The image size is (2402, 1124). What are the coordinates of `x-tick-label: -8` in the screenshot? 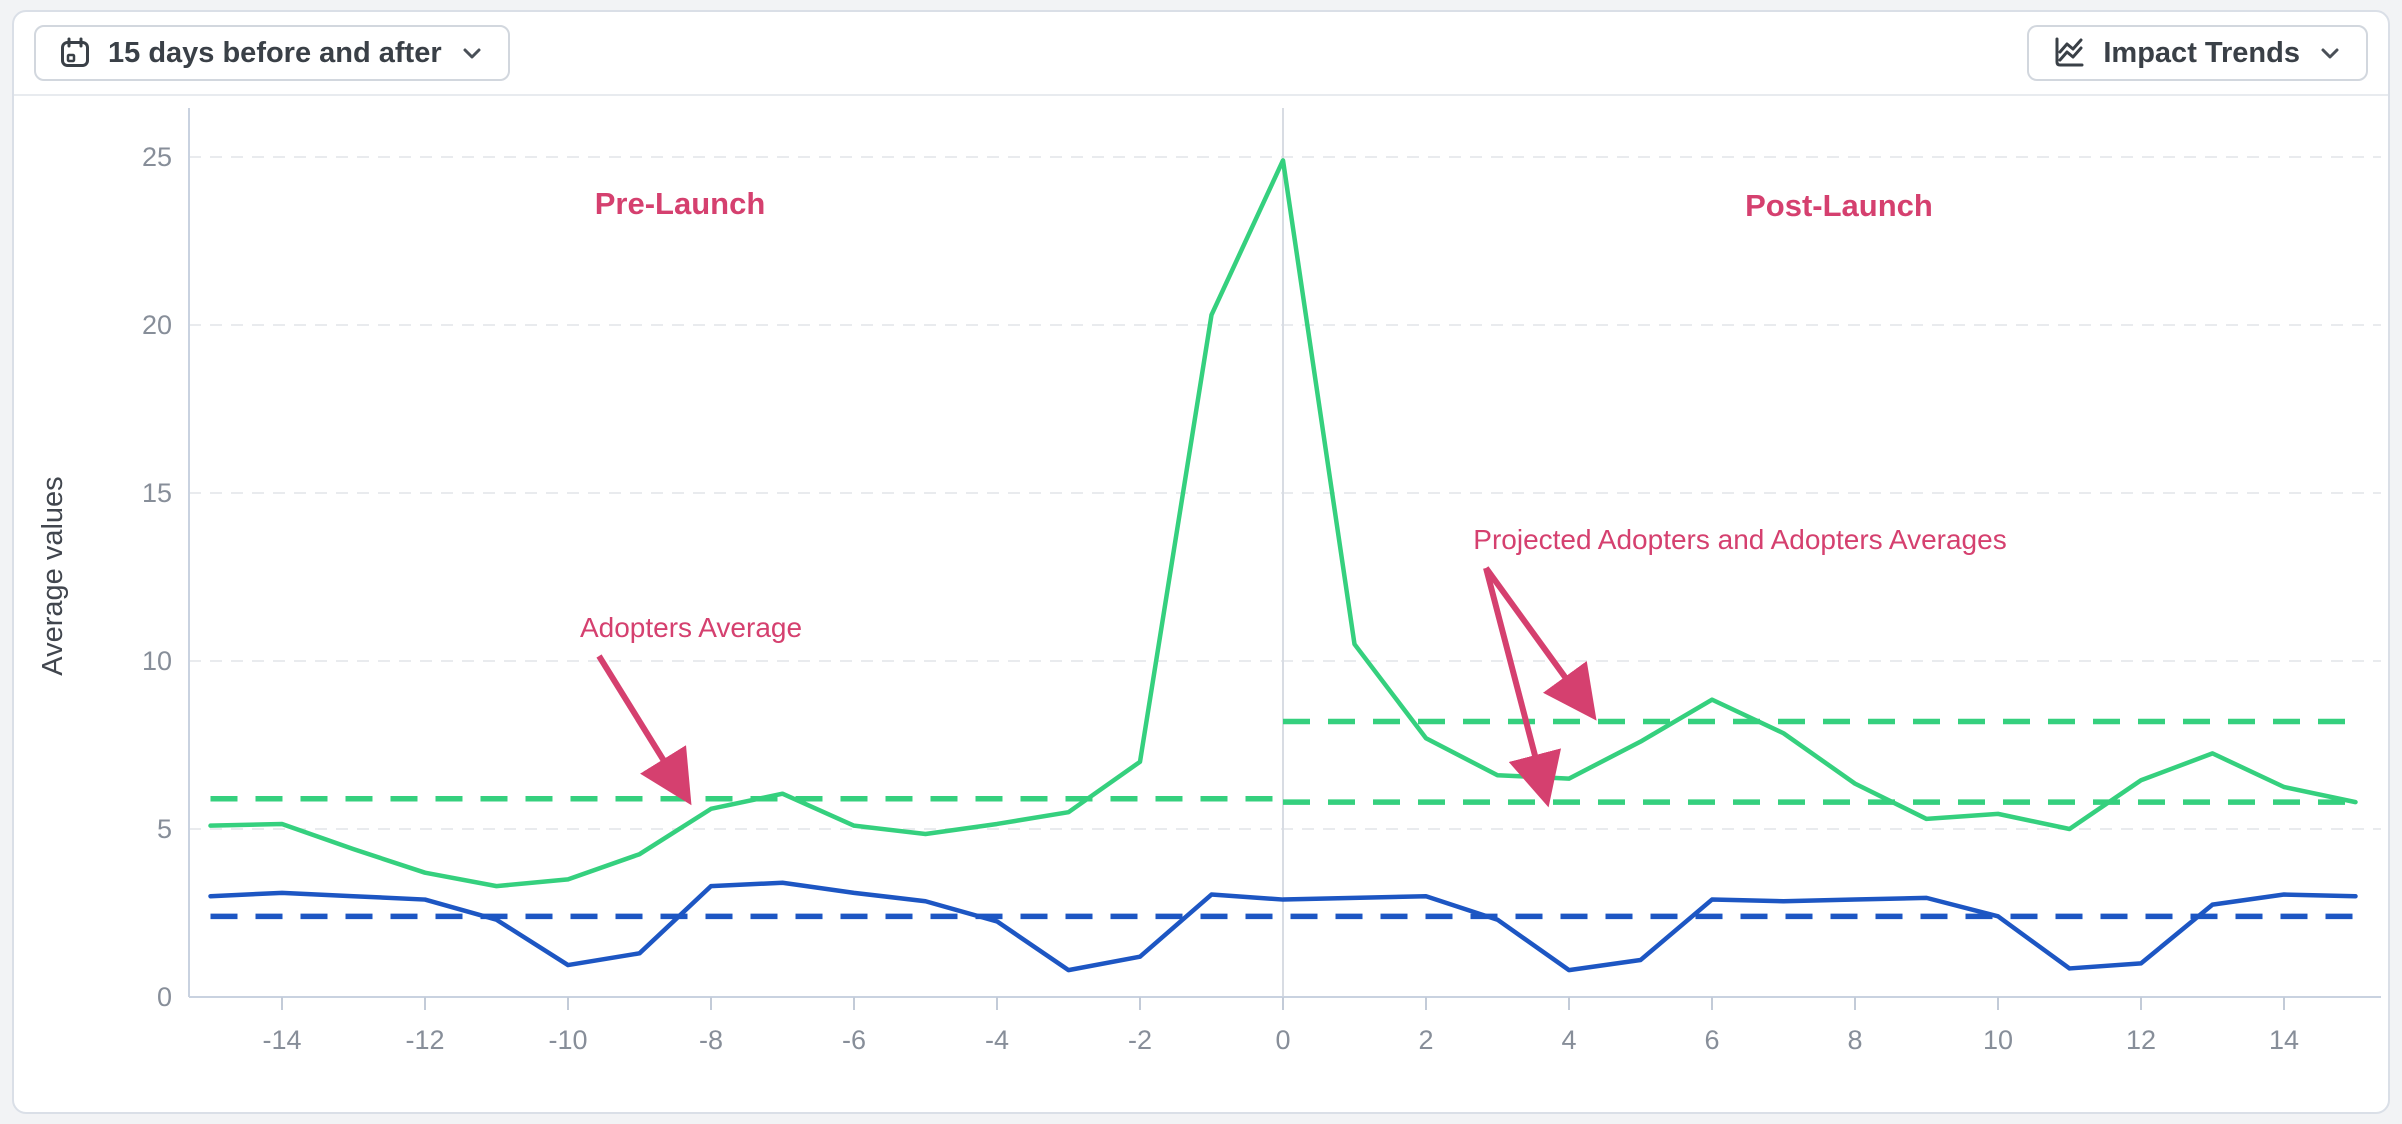 It's located at (711, 1040).